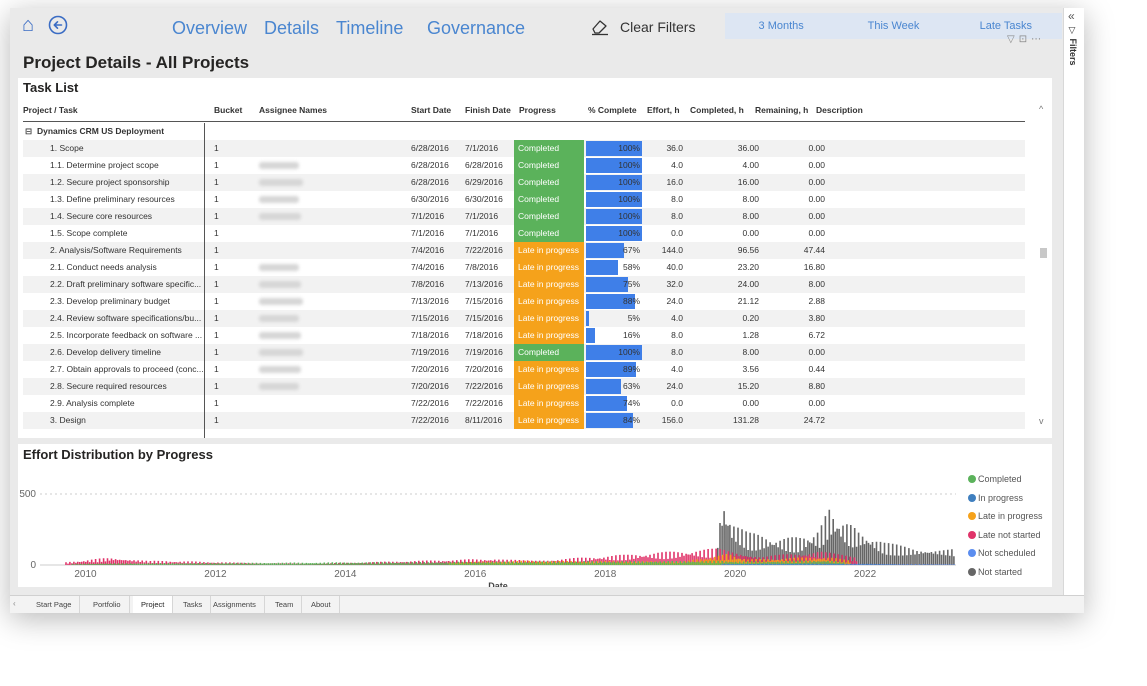  What do you see at coordinates (1004, 537) in the screenshot?
I see `legend-item: Late not started` at bounding box center [1004, 537].